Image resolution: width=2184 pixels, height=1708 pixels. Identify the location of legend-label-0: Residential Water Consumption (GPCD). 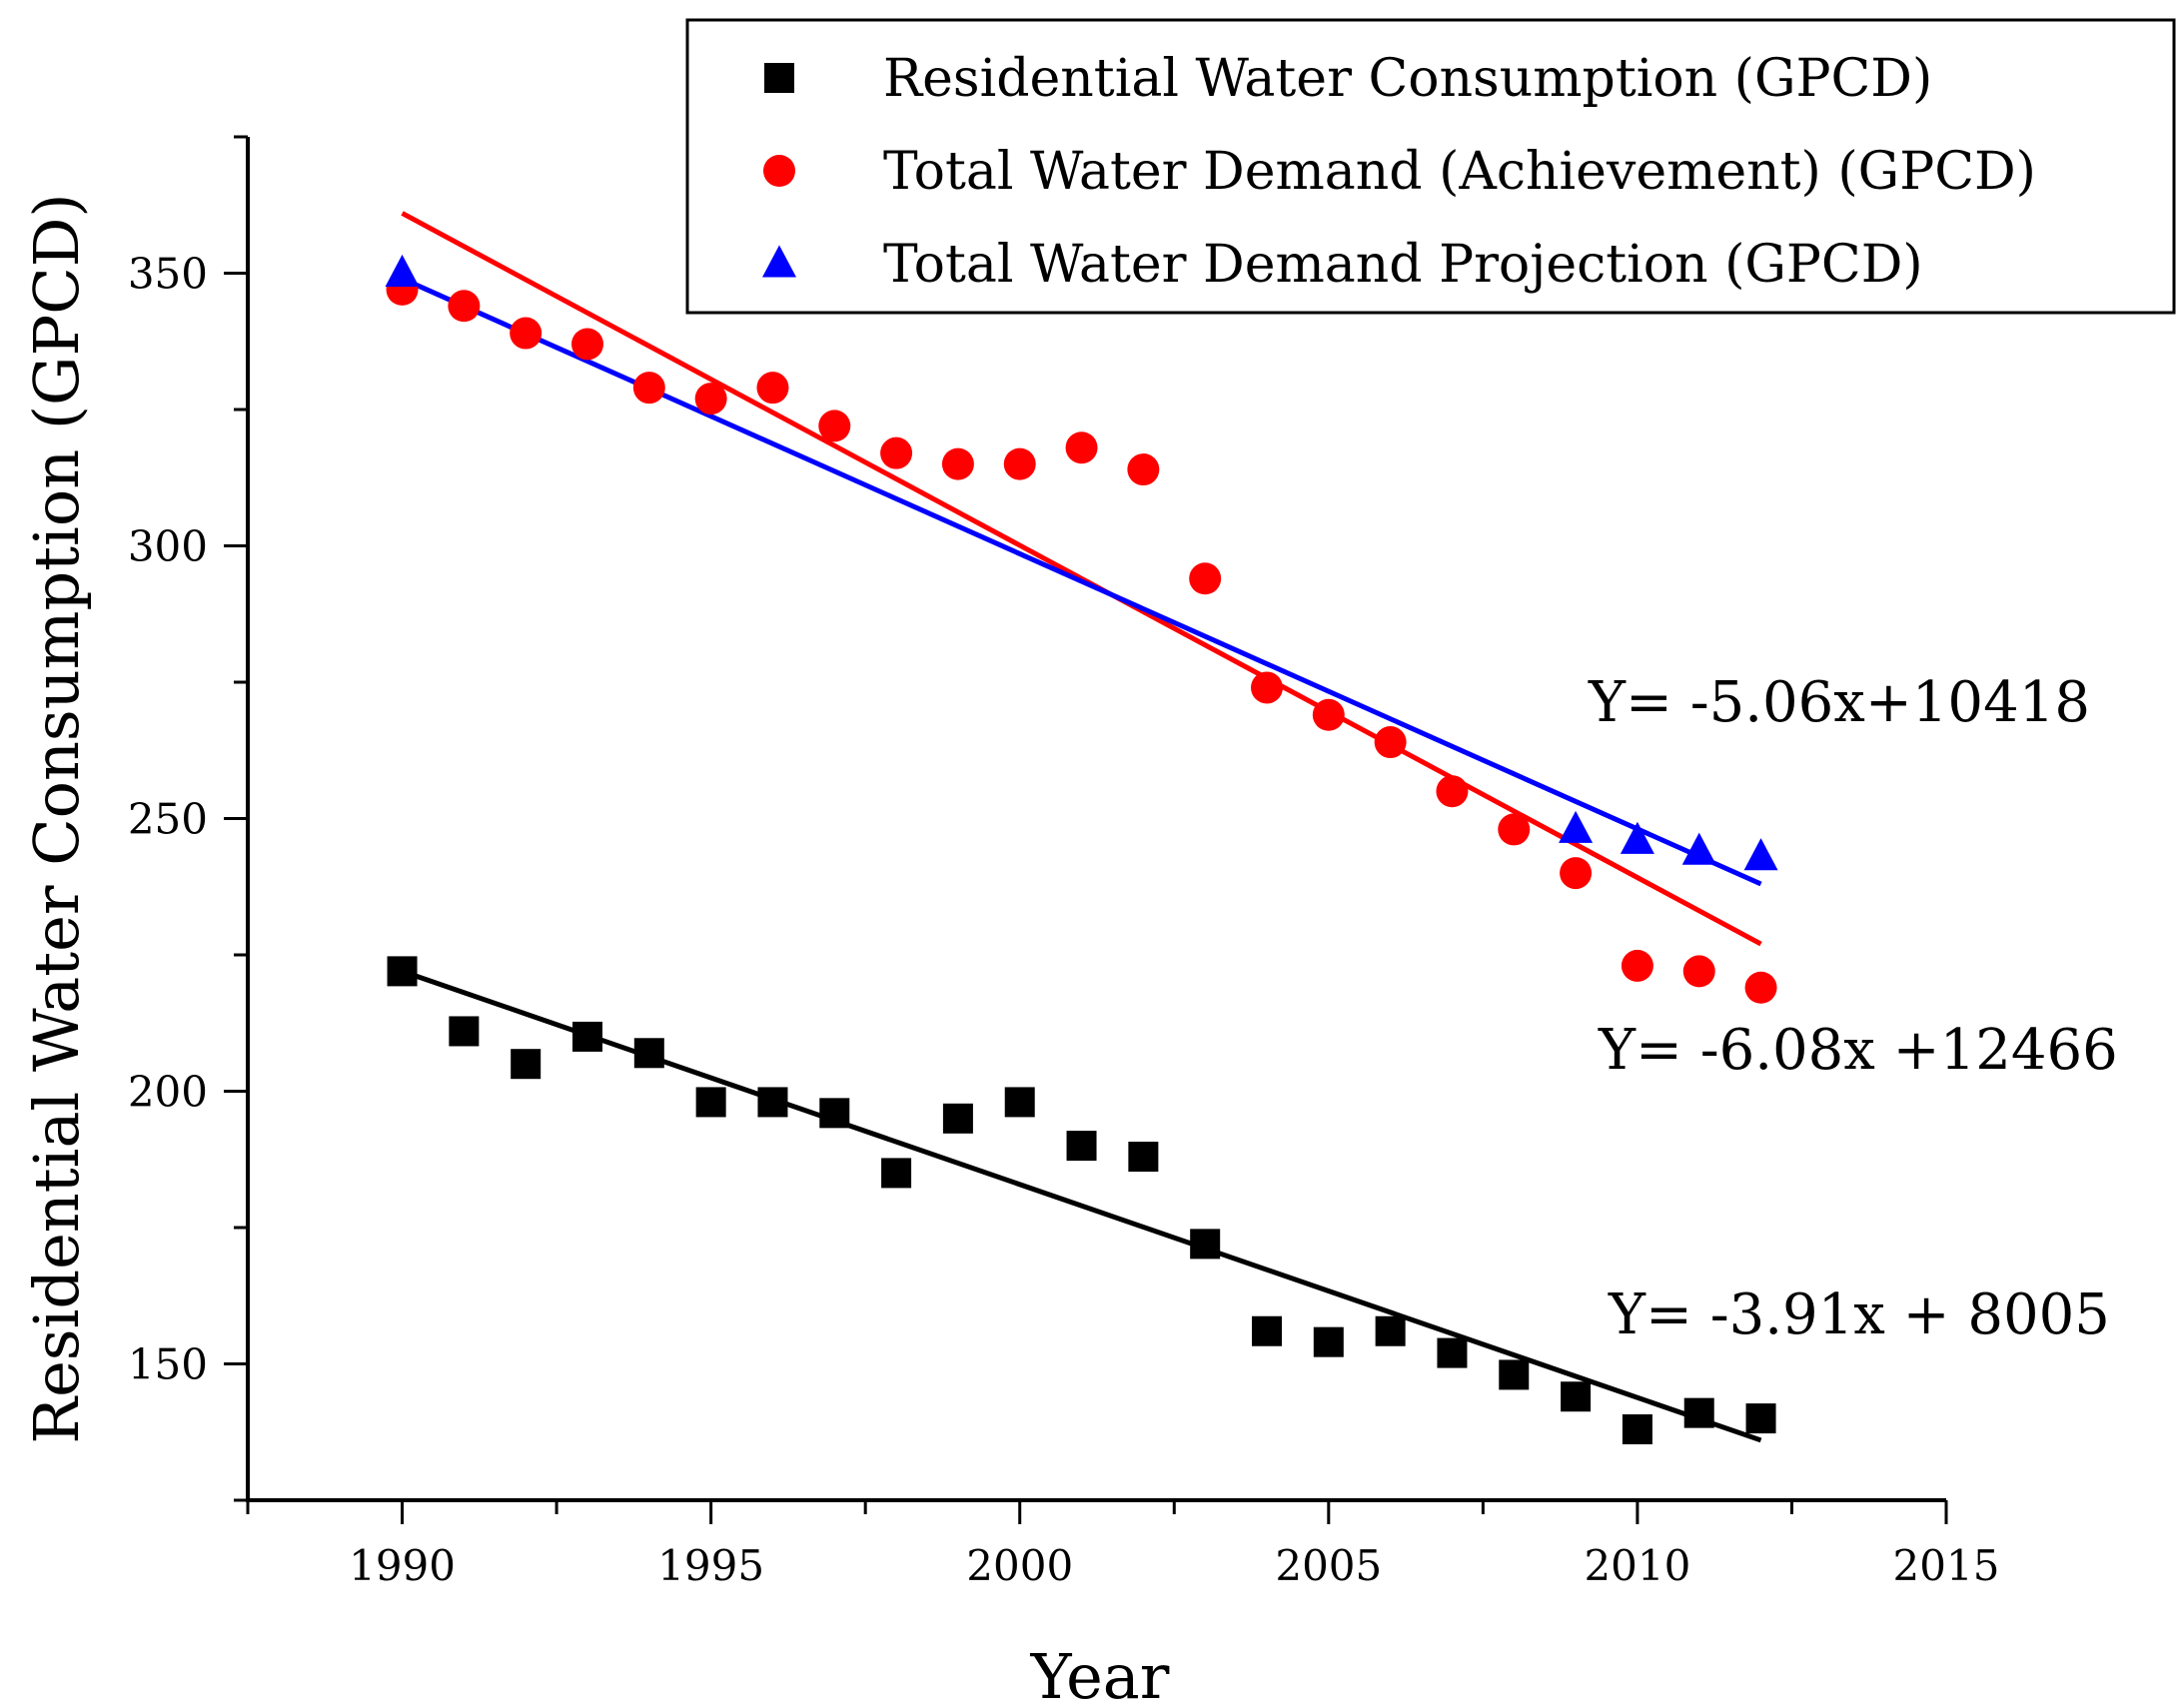
(1407, 79).